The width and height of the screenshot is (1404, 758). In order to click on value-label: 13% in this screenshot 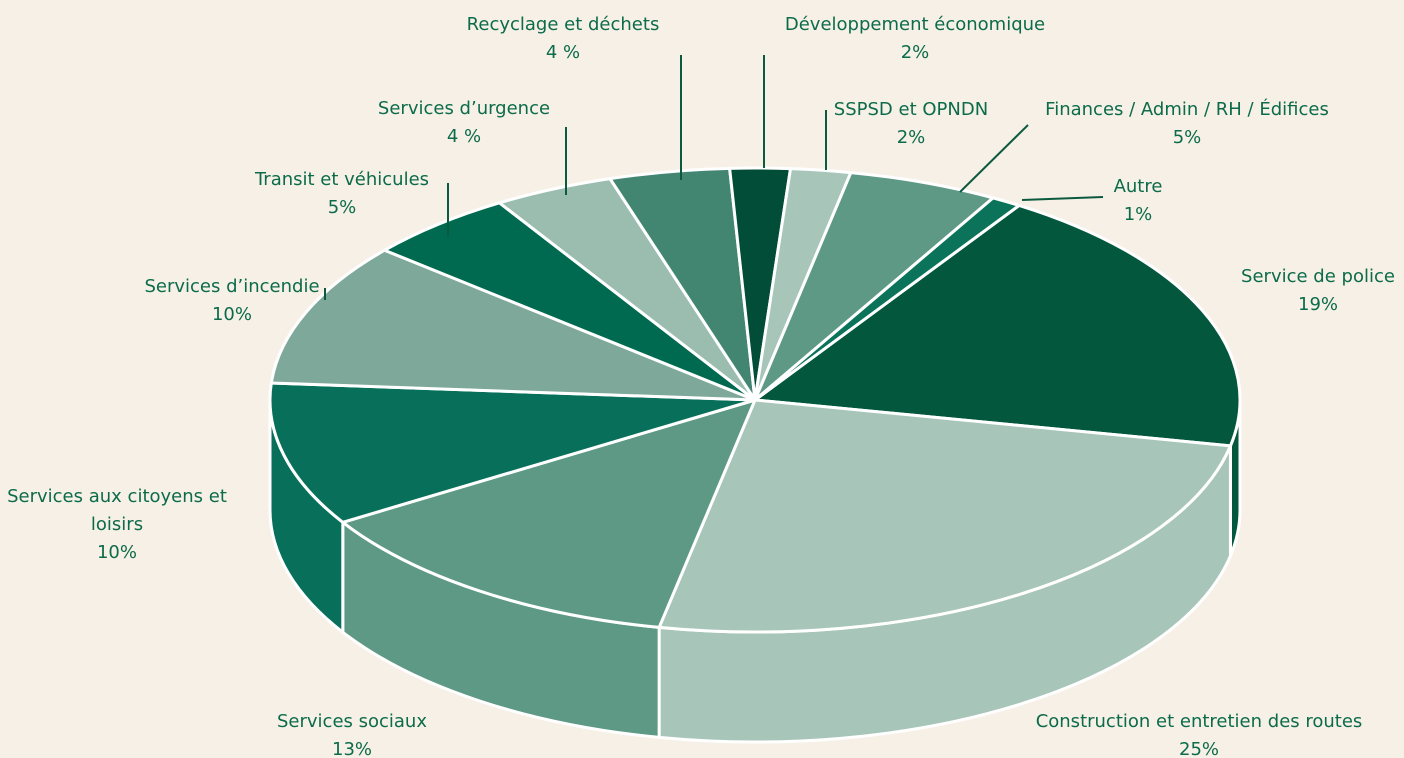, I will do `click(352, 748)`.